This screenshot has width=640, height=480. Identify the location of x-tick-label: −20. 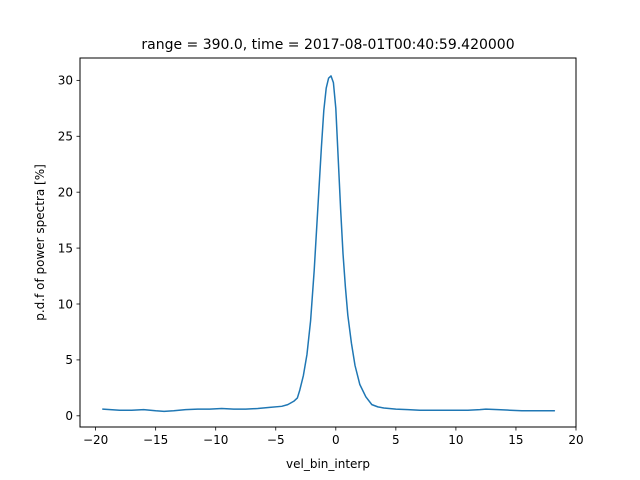
(95, 440).